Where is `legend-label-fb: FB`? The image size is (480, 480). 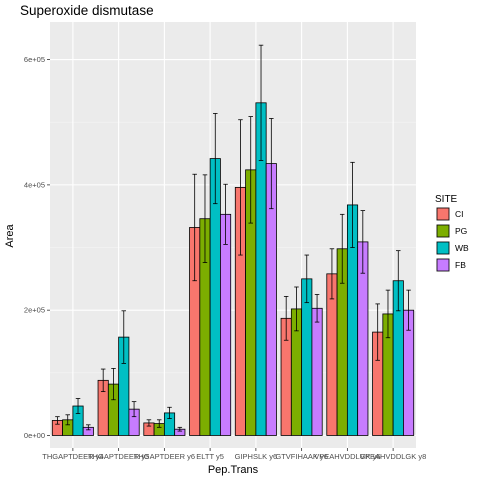 legend-label-fb: FB is located at coordinates (460, 265).